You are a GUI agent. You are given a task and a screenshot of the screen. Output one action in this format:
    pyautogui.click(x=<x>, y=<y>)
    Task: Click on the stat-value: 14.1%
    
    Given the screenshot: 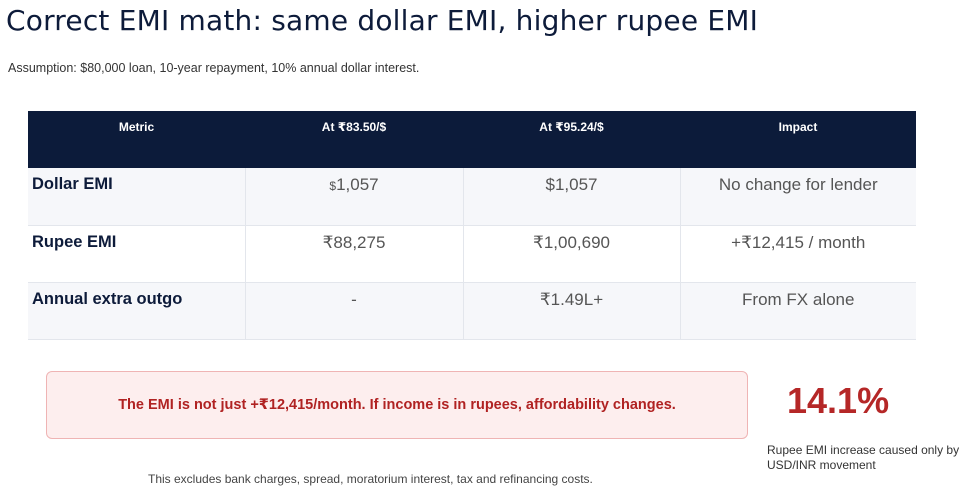 What is the action you would take?
    pyautogui.click(x=838, y=400)
    